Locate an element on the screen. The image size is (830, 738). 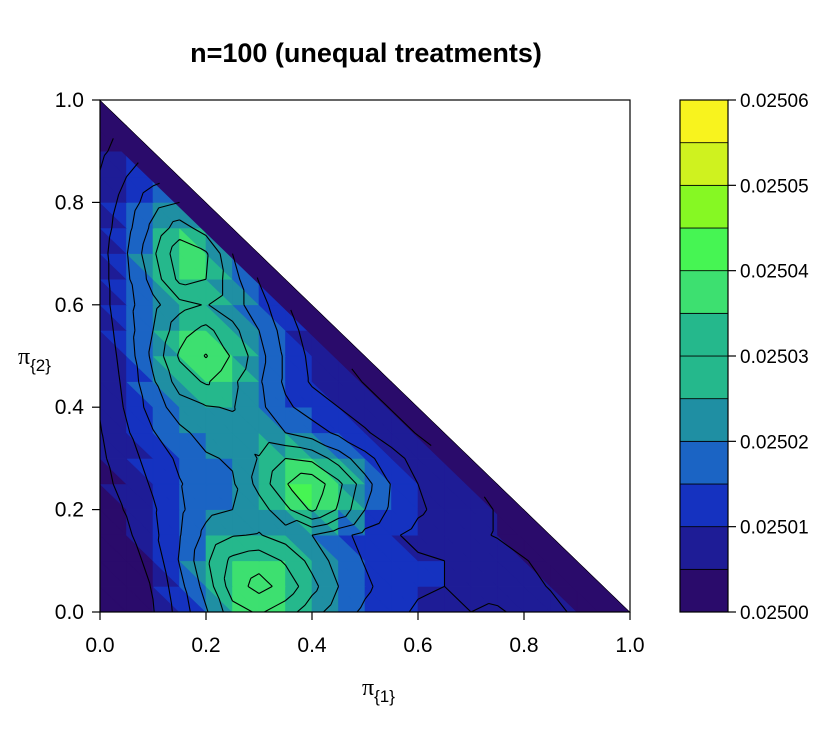
x-axis-label-base: π is located at coordinates (368, 688).